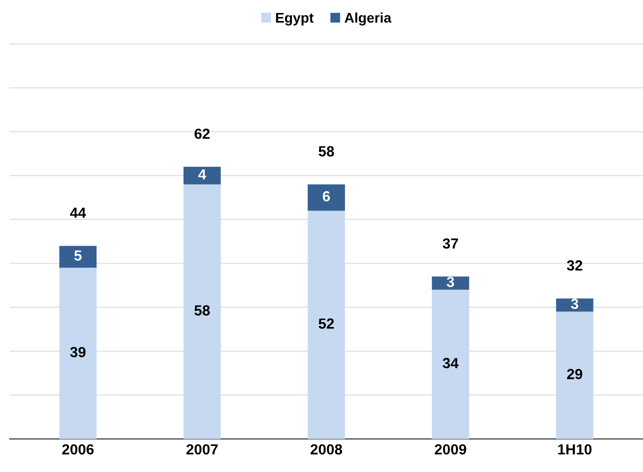  Describe the element at coordinates (368, 19) in the screenshot. I see `legend-label: Algeria` at that location.